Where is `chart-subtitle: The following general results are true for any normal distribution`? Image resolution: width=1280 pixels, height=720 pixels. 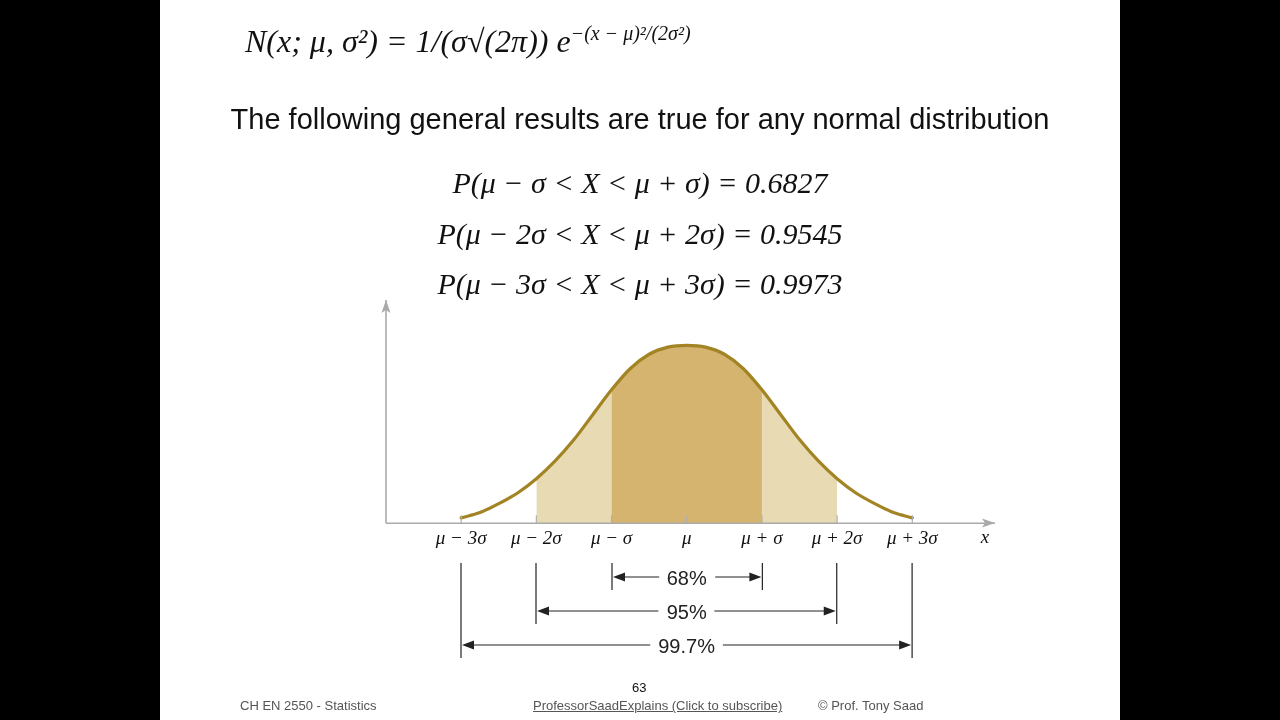 chart-subtitle: The following general results are true for any normal distribution is located at coordinates (640, 119).